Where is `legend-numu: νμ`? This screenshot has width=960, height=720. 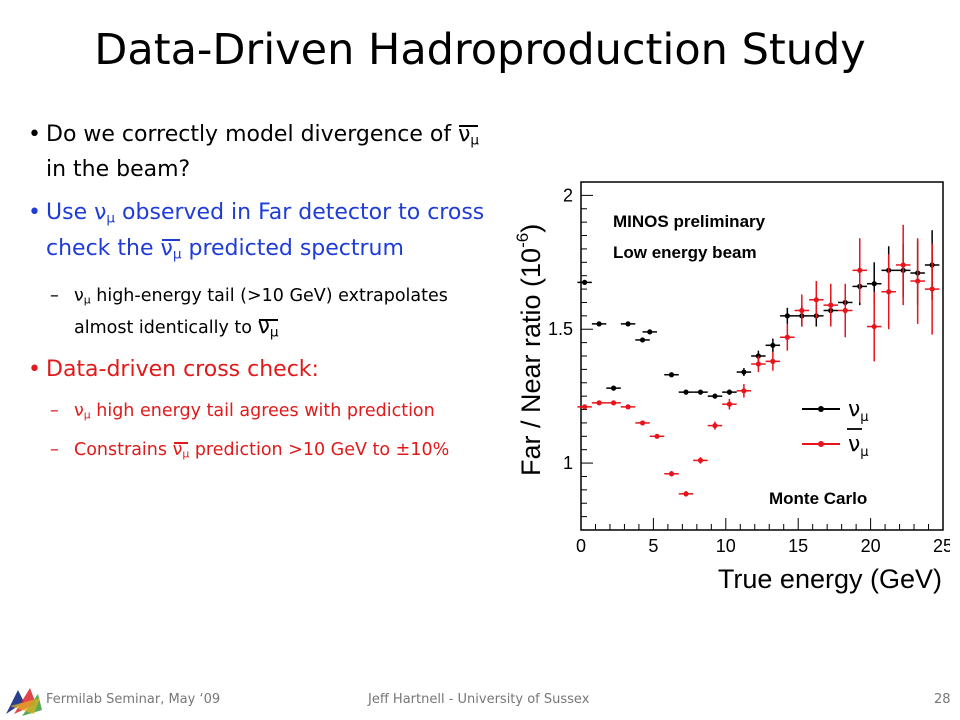 legend-numu: νμ is located at coordinates (835, 411).